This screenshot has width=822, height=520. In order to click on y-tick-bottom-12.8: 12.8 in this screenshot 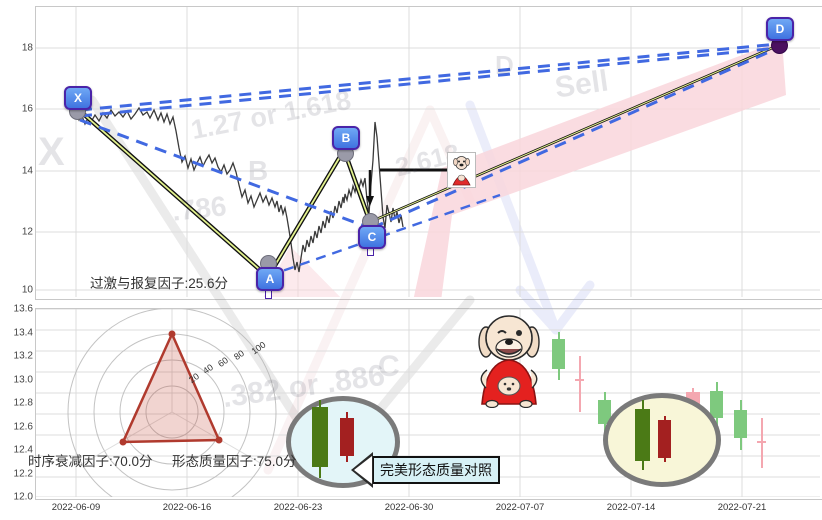, I will do `click(23, 403)`.